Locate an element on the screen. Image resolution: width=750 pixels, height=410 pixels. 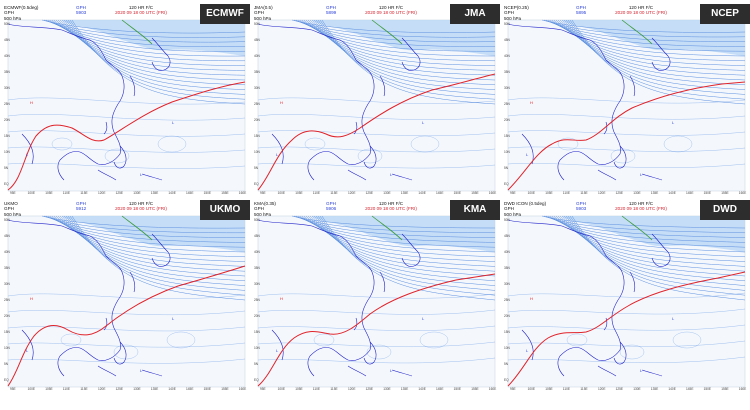
latitude-label: 40N is located at coordinates (257, 252).